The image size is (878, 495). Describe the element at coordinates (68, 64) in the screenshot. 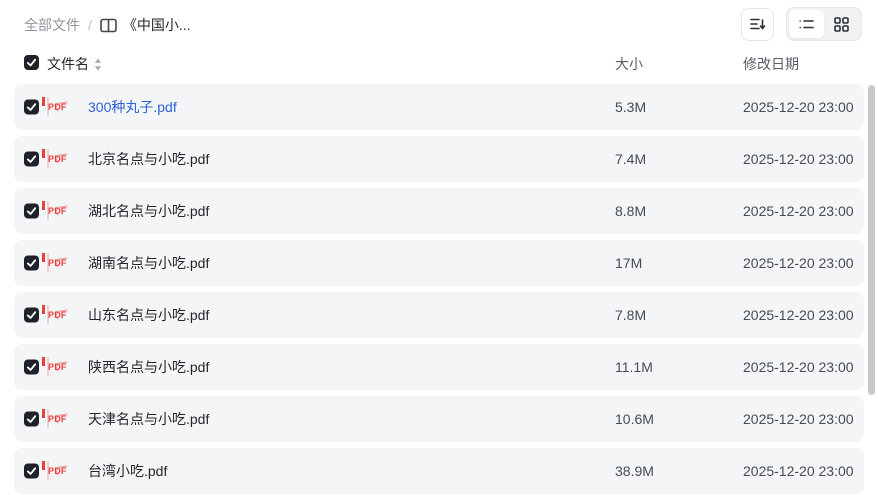

I see `column-header-name-label: 文件名` at that location.